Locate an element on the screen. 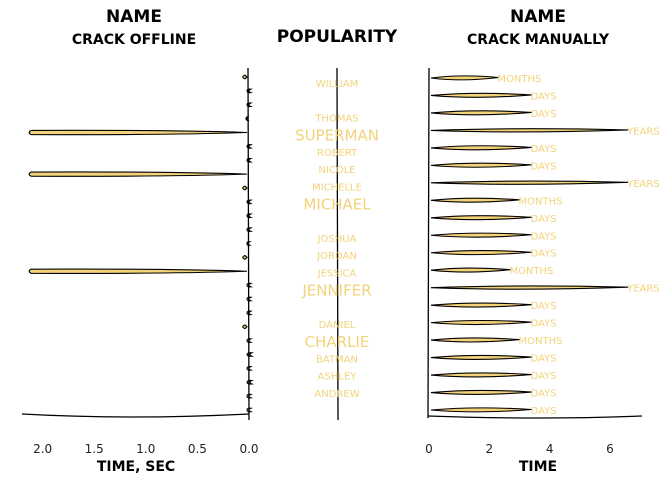 This screenshot has height=480, width=672. right-tick-label: 6 is located at coordinates (610, 449).